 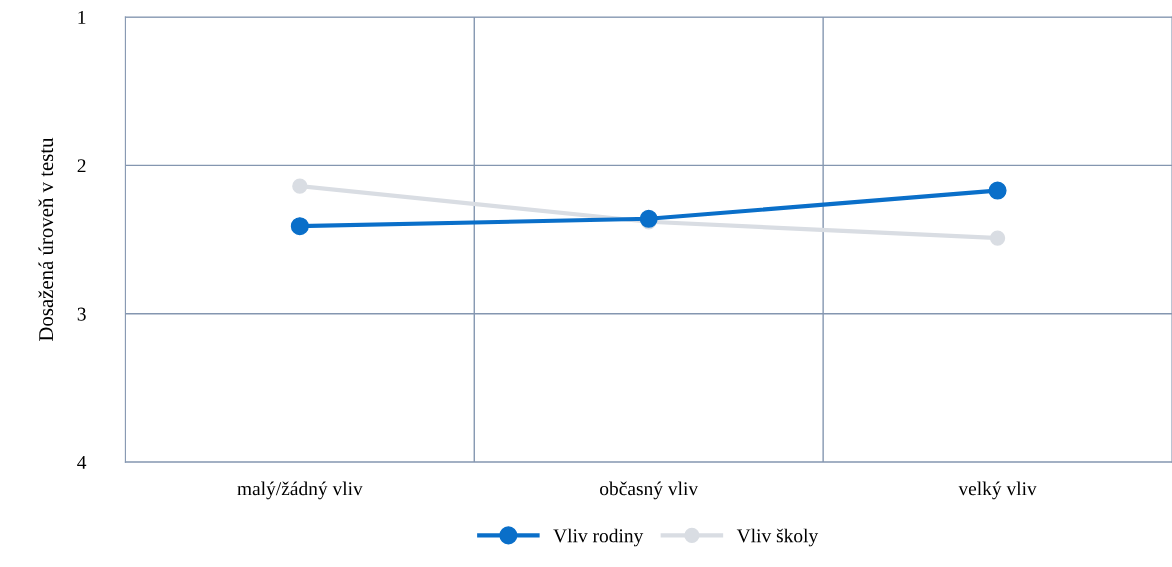 What do you see at coordinates (81, 166) in the screenshot?
I see `y-tick-label: 2` at bounding box center [81, 166].